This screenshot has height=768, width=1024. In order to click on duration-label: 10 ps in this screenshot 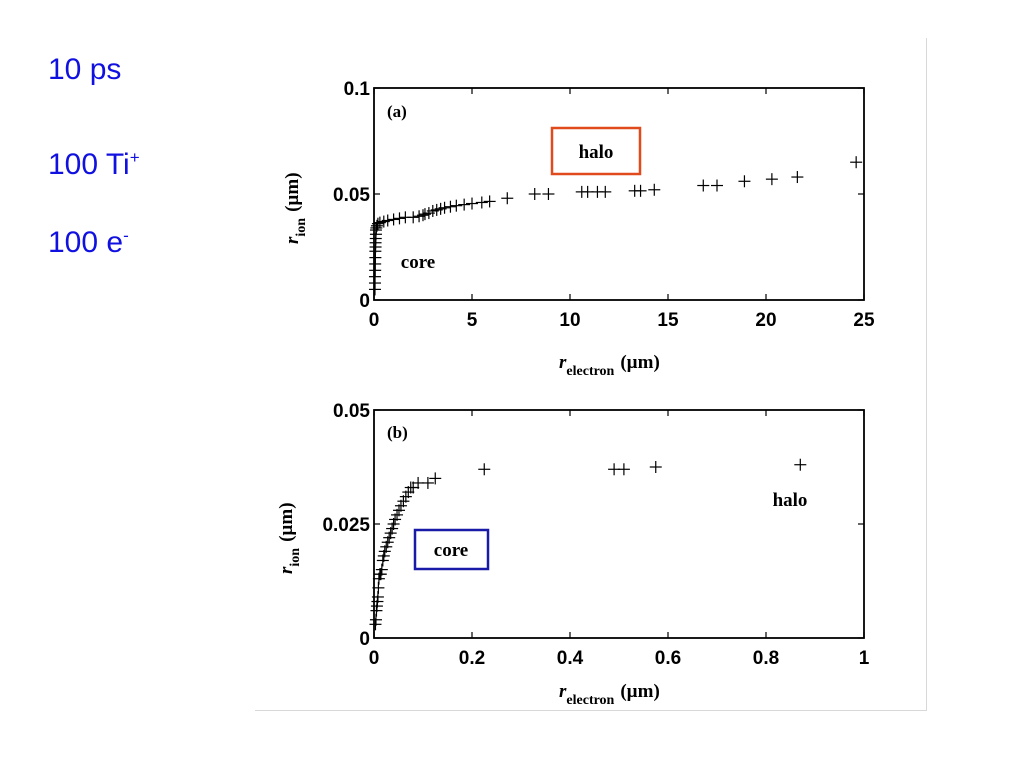, I will do `click(85, 69)`.